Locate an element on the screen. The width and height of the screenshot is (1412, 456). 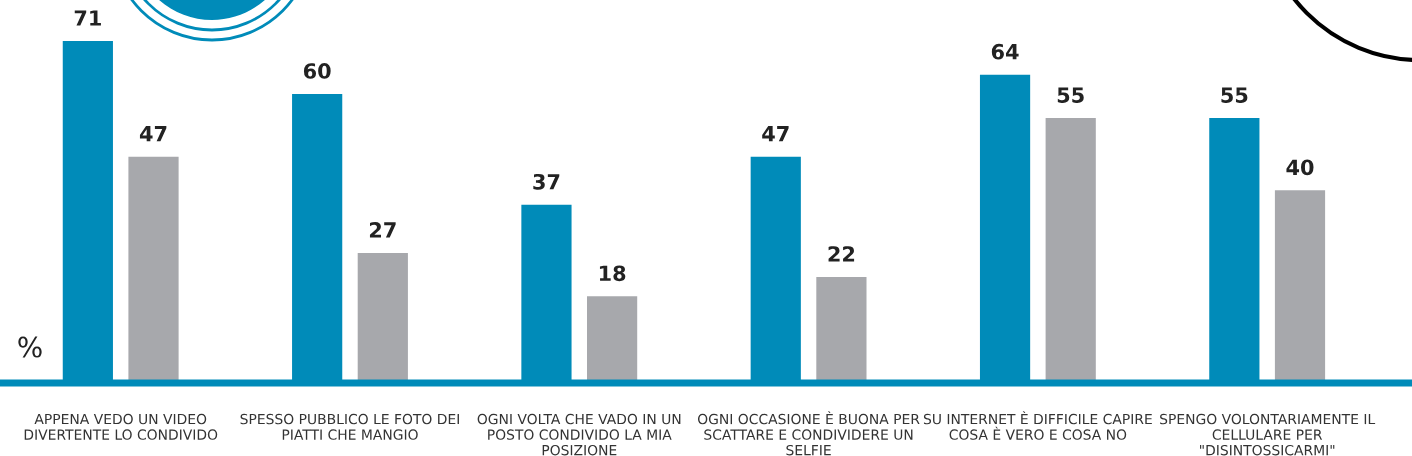
data-label: 18 is located at coordinates (612, 273).